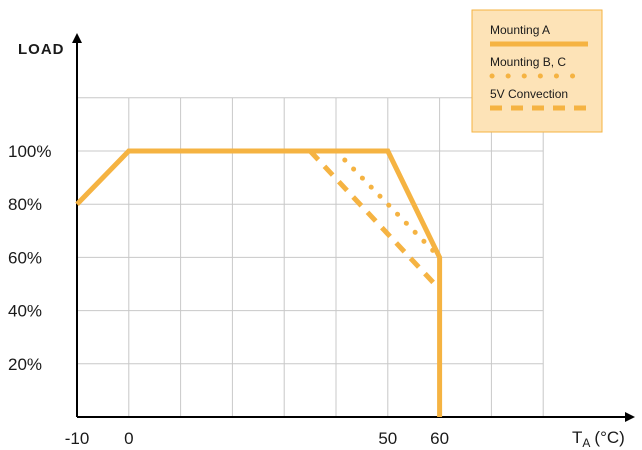 The height and width of the screenshot is (450, 642). What do you see at coordinates (577, 437) in the screenshot?
I see `x-axis-title-main: T` at bounding box center [577, 437].